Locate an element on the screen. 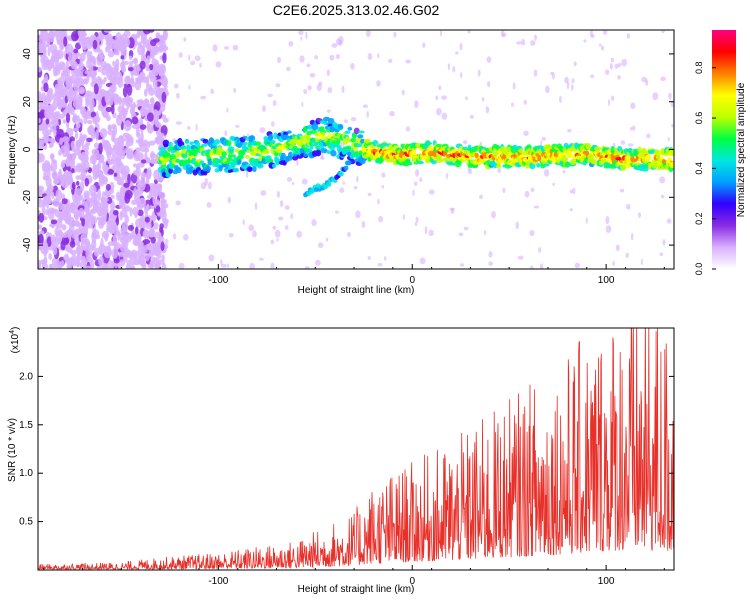 The height and width of the screenshot is (600, 750). y-tick: 1.0 is located at coordinates (346, 473).